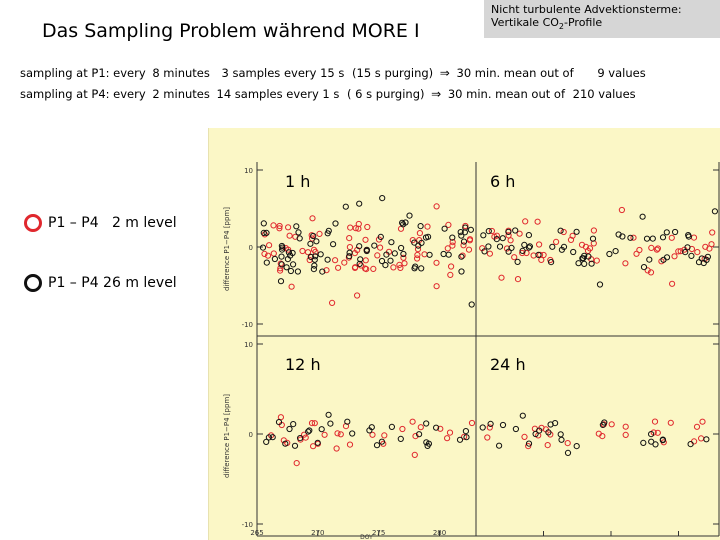 The width and height of the screenshot is (720, 540). What do you see at coordinates (231, 31) in the screenshot?
I see `slide-title: Das Sampling Problem während MORE I` at bounding box center [231, 31].